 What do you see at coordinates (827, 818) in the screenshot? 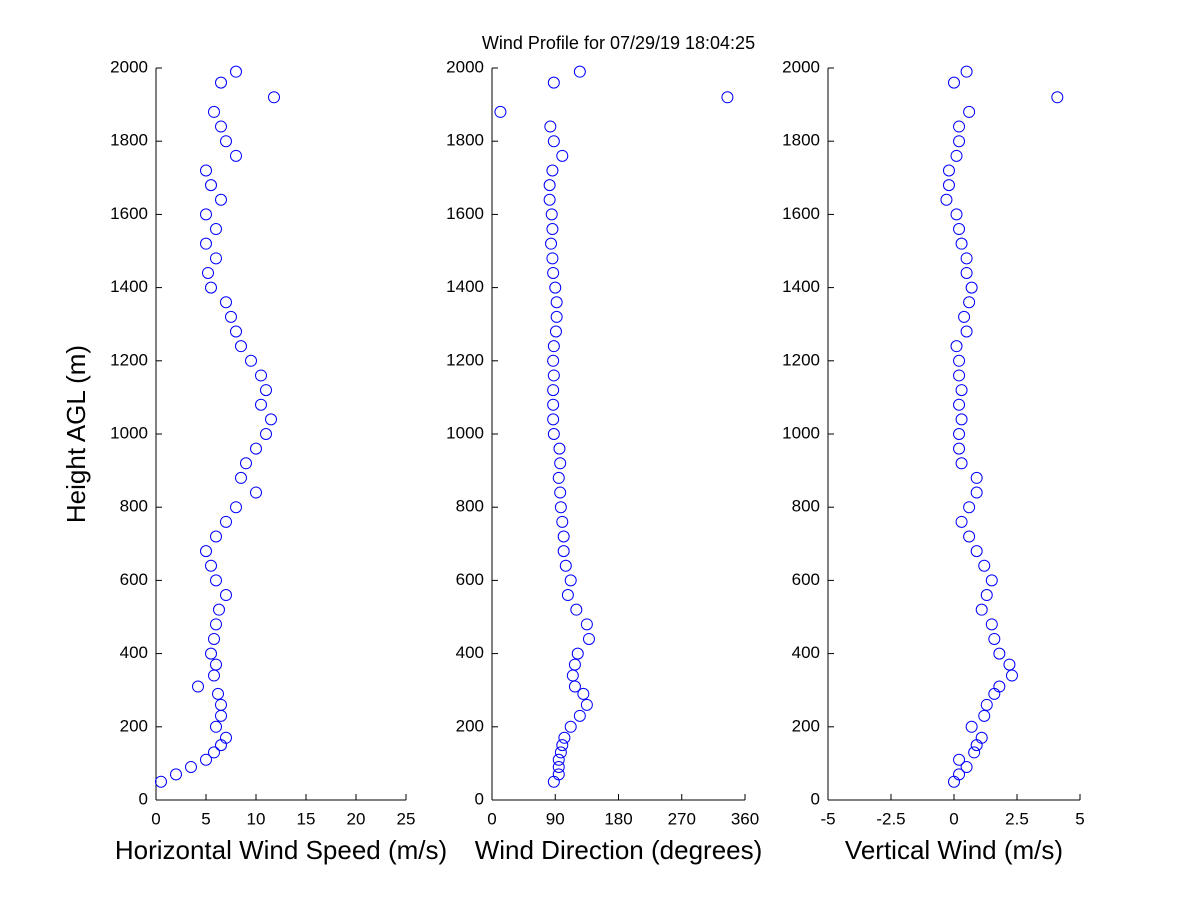
I see `x-tick-label: -5` at bounding box center [827, 818].